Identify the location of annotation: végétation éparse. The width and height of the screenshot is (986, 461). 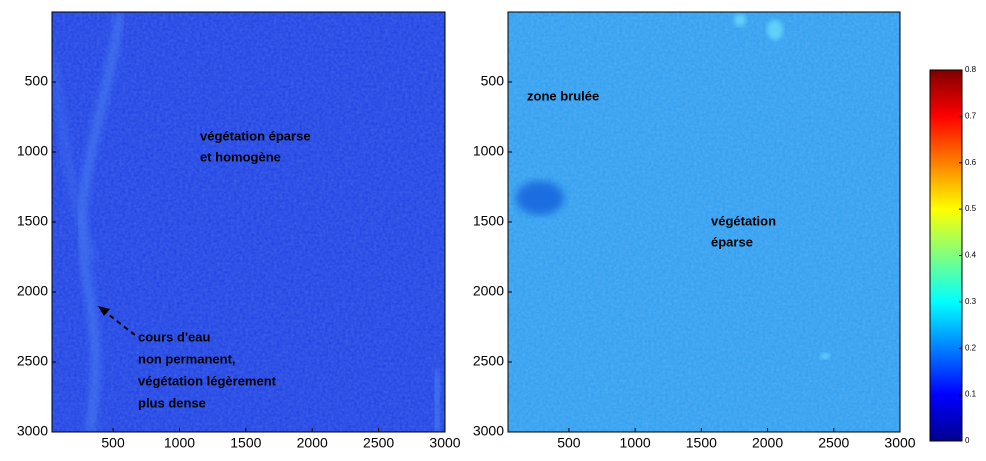
(255, 135).